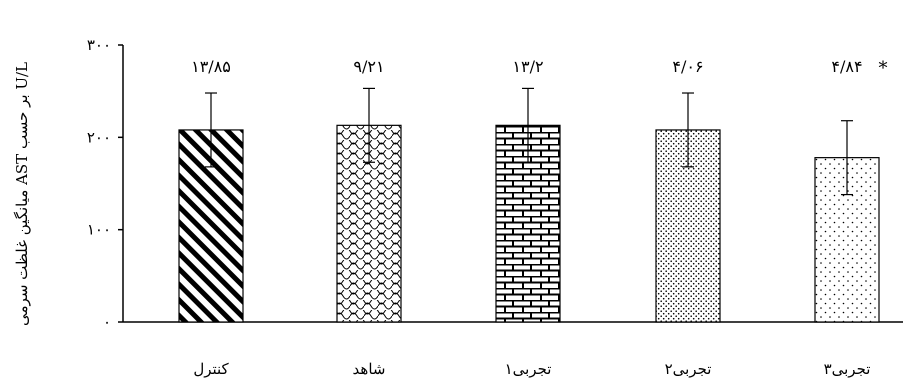 This screenshot has height=388, width=917. Describe the element at coordinates (527, 66) in the screenshot. I see `value-label: ۱۳/۲` at that location.